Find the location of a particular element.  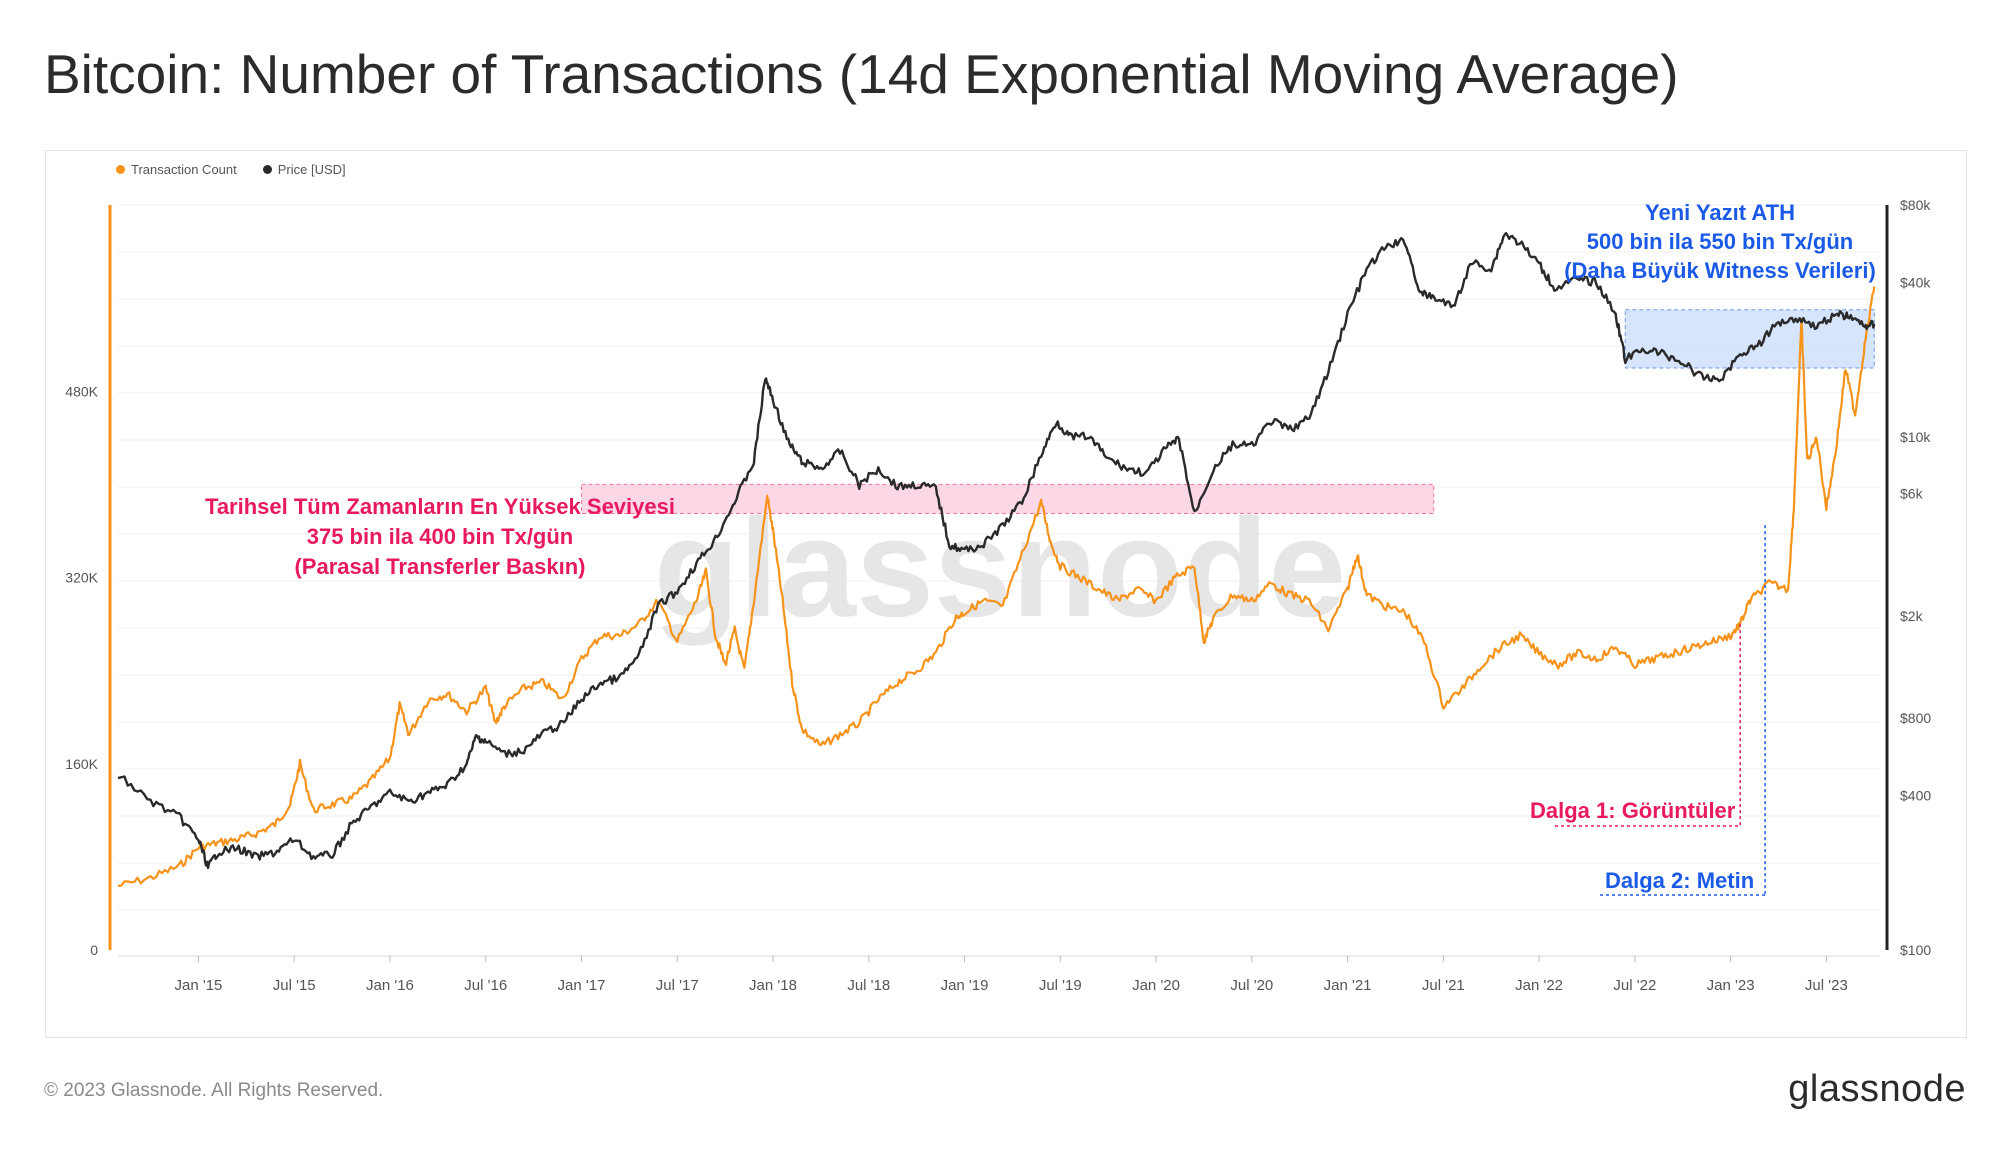

annotation-wave-2: Dalga 2: Metin is located at coordinates (1680, 880).